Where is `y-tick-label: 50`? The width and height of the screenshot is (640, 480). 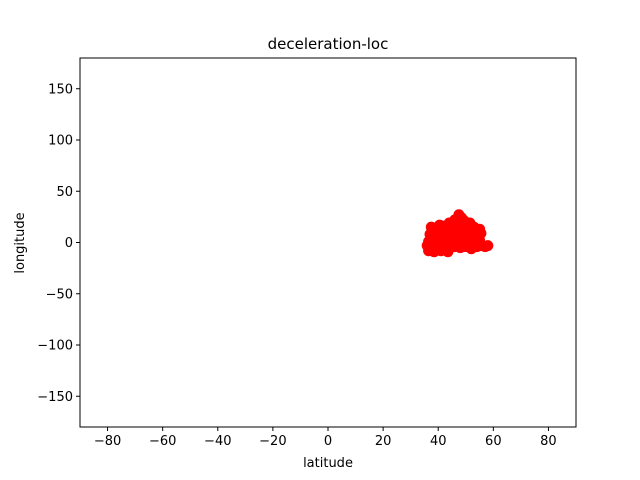 y-tick-label: 50 is located at coordinates (64, 192).